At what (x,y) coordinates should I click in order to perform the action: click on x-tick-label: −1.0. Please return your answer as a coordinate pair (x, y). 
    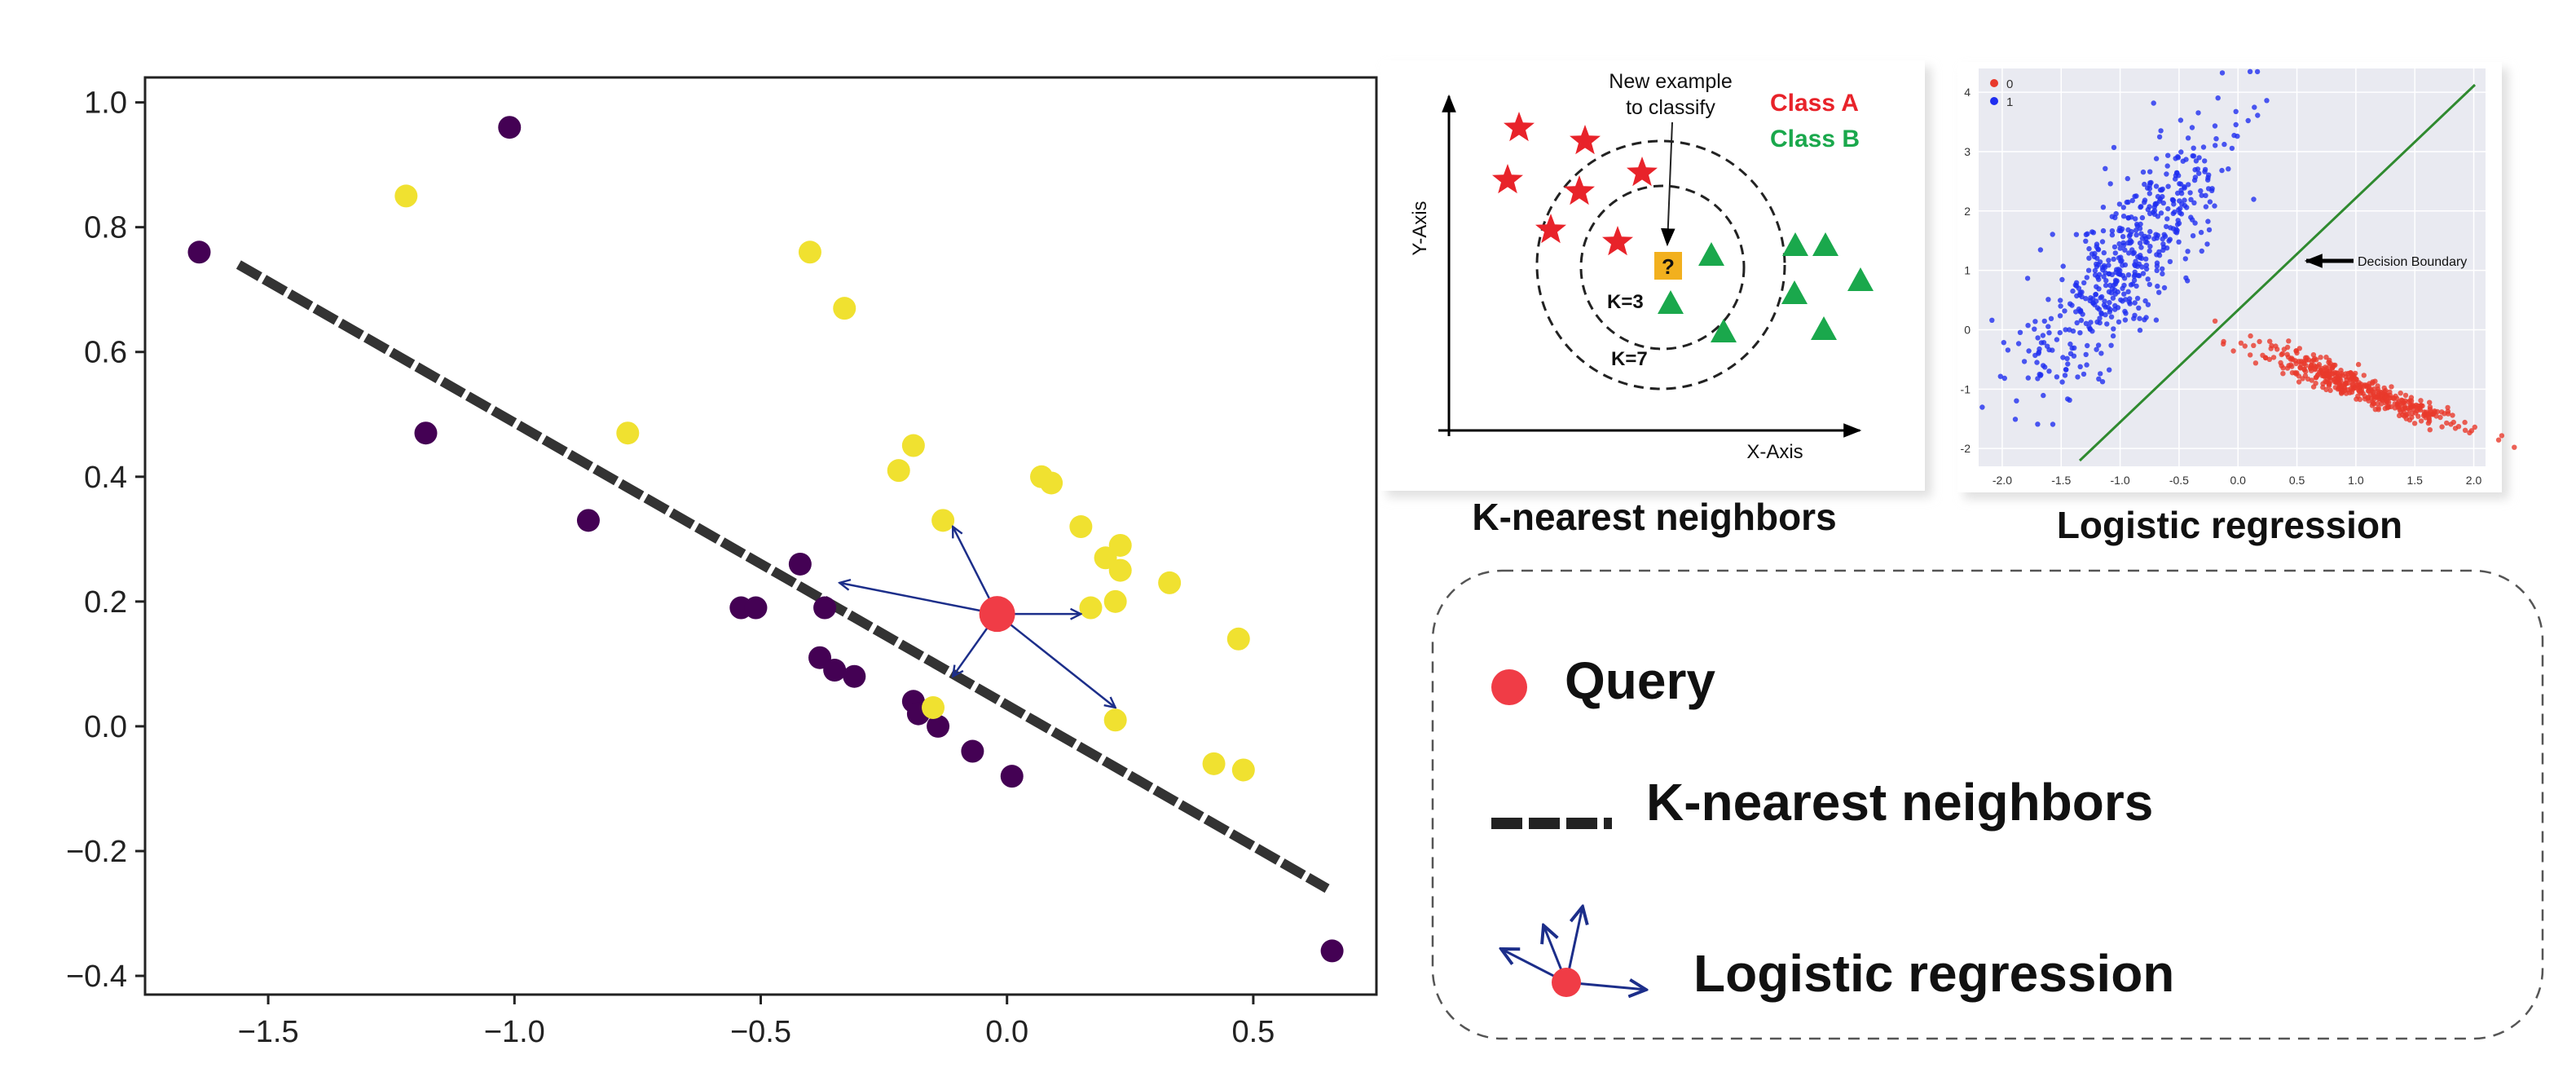
    Looking at the image, I should click on (514, 1032).